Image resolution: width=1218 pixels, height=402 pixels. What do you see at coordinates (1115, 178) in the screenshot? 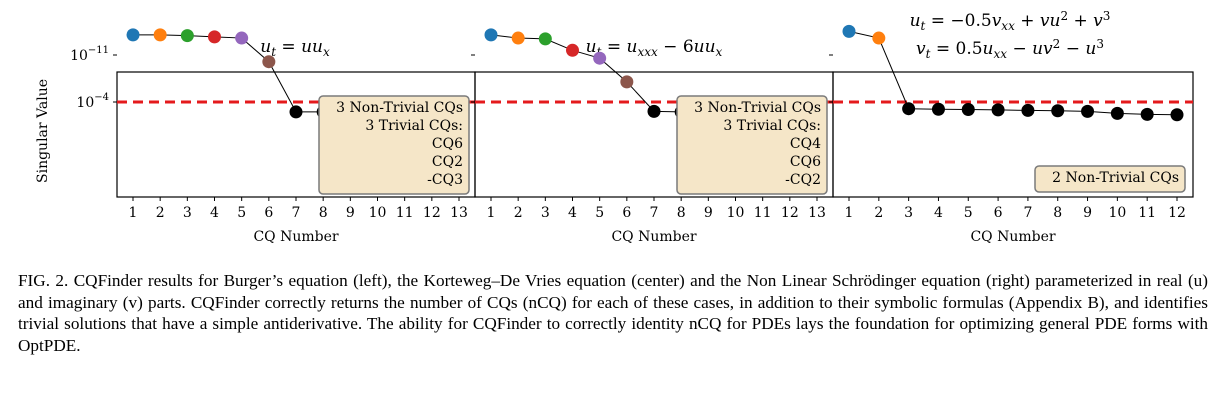
I see `annotation-line: 2 Non-Trivial CQs` at bounding box center [1115, 178].